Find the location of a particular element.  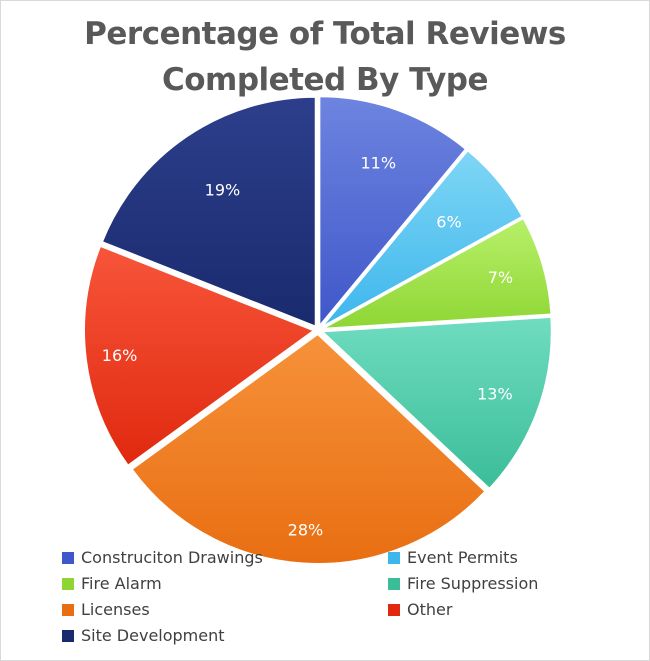

slice-data-label: 11% is located at coordinates (379, 163).